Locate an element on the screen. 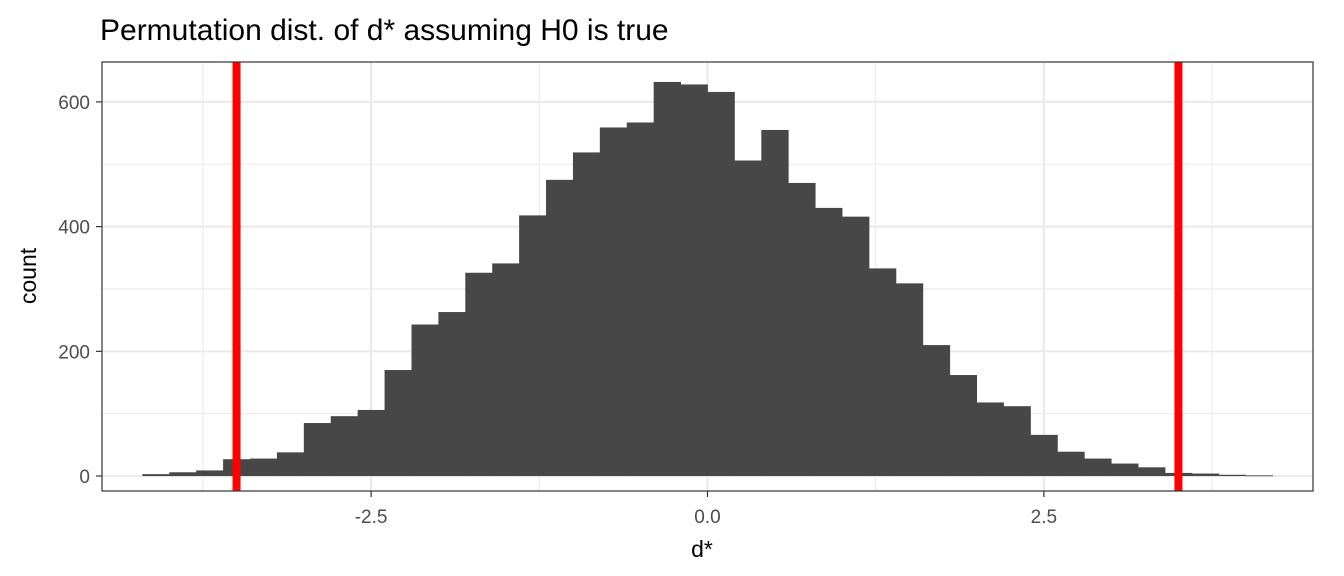 The width and height of the screenshot is (1344, 576). y-tick-label: 400 is located at coordinates (74, 228).